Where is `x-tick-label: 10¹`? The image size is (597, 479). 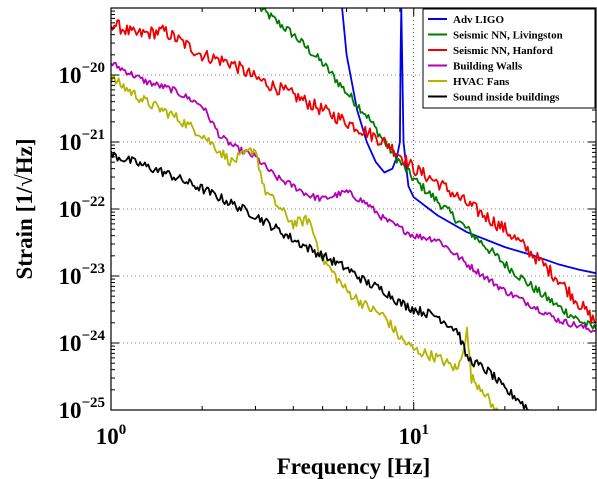
x-tick-label: 10¹ is located at coordinates (413, 435).